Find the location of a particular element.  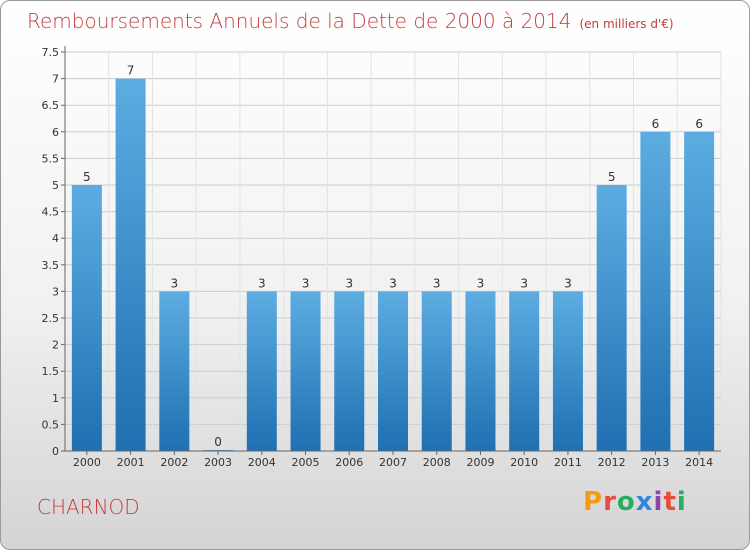

y-tick-label: 6.5 is located at coordinates (51, 105).